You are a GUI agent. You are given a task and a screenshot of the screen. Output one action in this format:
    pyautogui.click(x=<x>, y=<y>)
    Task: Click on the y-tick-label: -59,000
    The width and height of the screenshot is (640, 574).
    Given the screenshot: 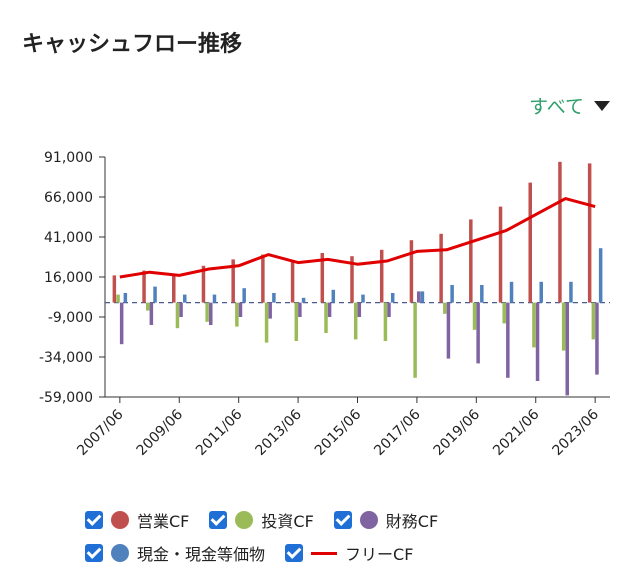 What is the action you would take?
    pyautogui.click(x=66, y=398)
    